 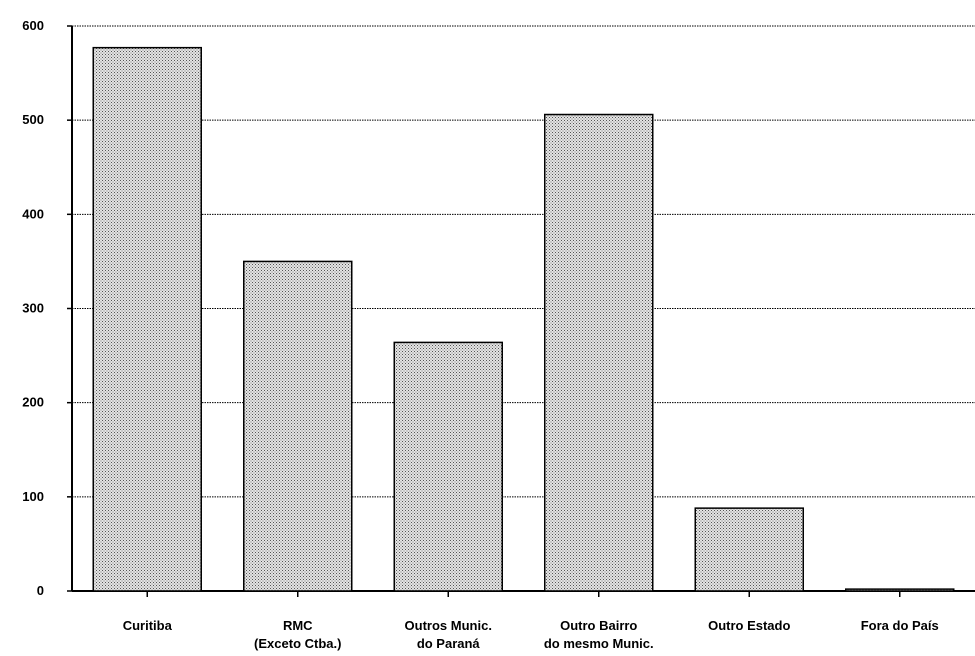 What do you see at coordinates (40, 590) in the screenshot?
I see `y-tick-label: 0` at bounding box center [40, 590].